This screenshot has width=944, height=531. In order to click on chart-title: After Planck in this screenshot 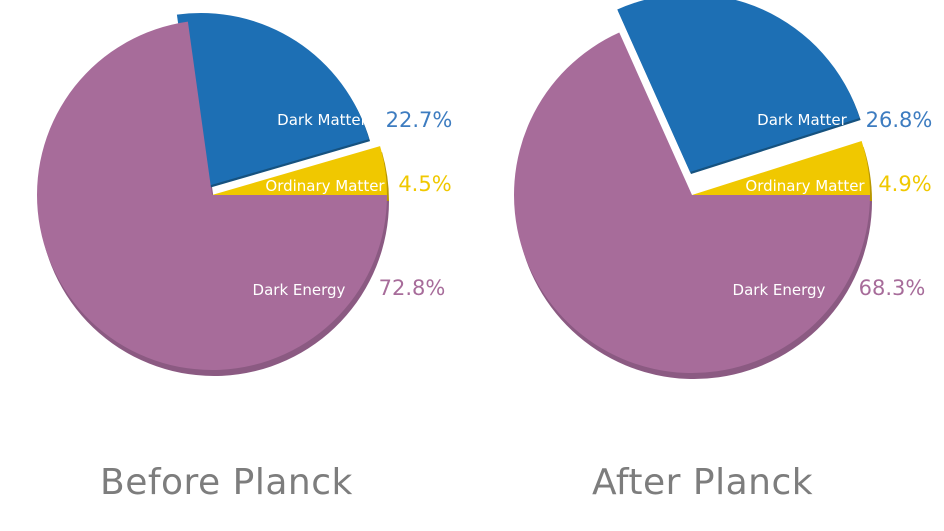, I will do `click(703, 482)`.